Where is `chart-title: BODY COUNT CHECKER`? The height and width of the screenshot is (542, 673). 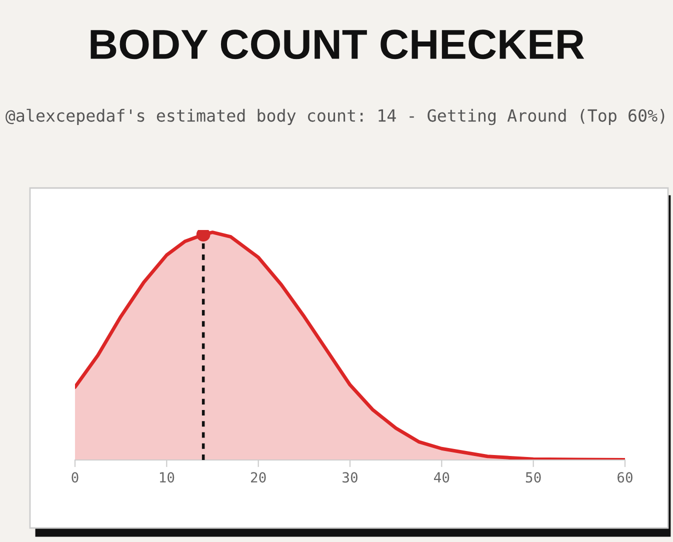
chart-title: BODY COUNT CHECKER is located at coordinates (337, 45).